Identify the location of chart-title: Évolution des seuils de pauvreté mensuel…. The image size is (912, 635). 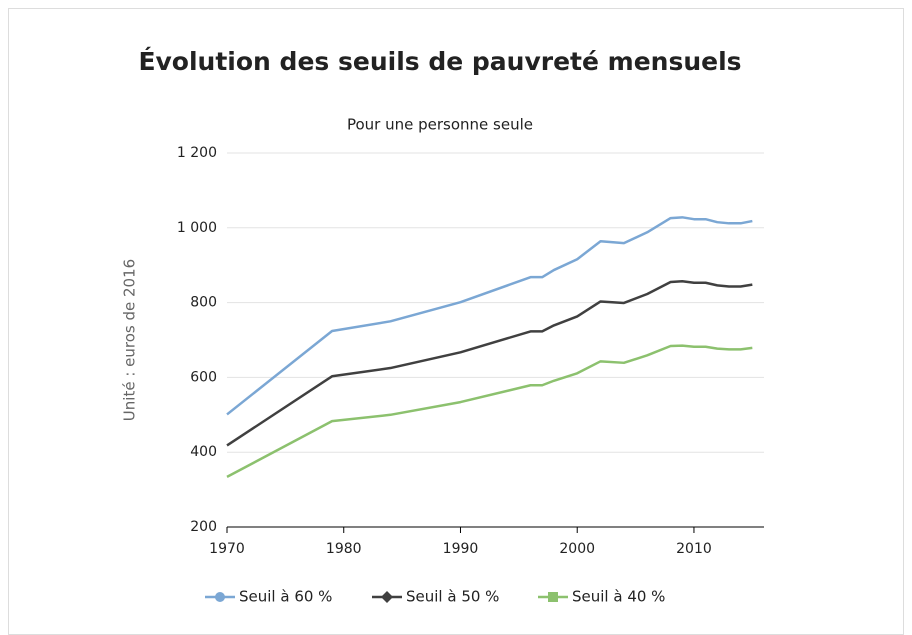
(439, 61).